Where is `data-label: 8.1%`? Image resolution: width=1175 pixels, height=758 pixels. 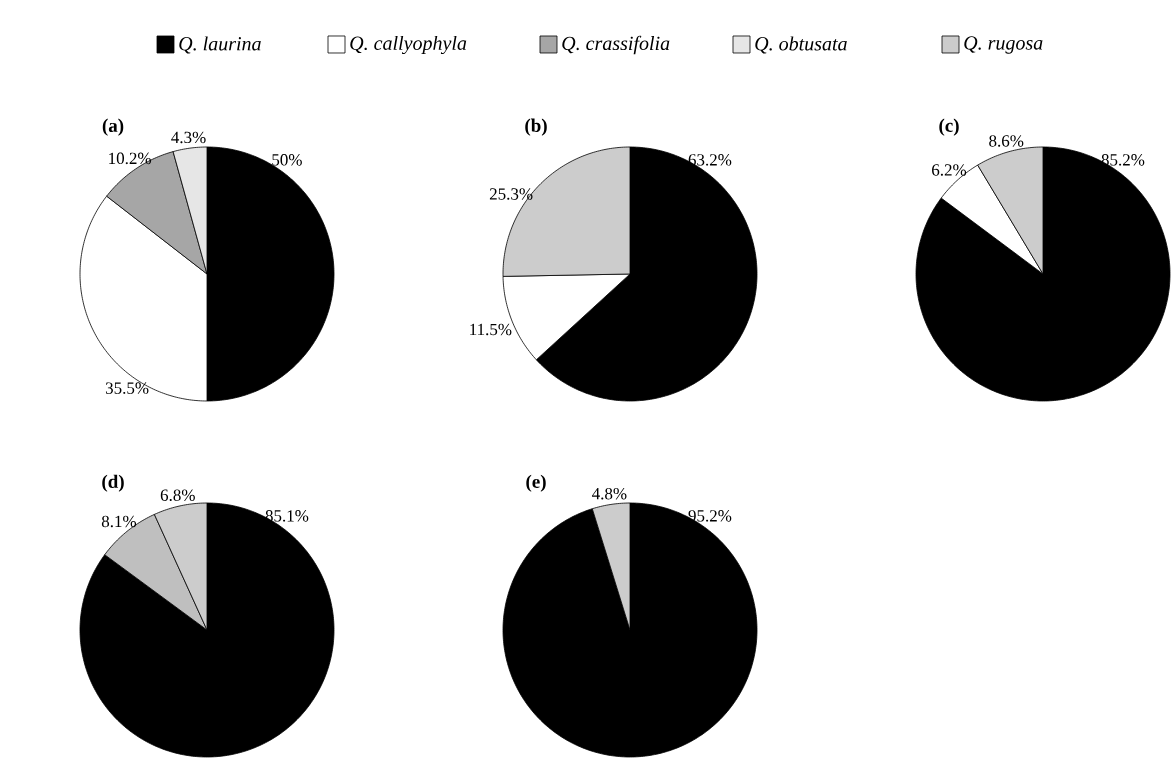 data-label: 8.1% is located at coordinates (119, 521).